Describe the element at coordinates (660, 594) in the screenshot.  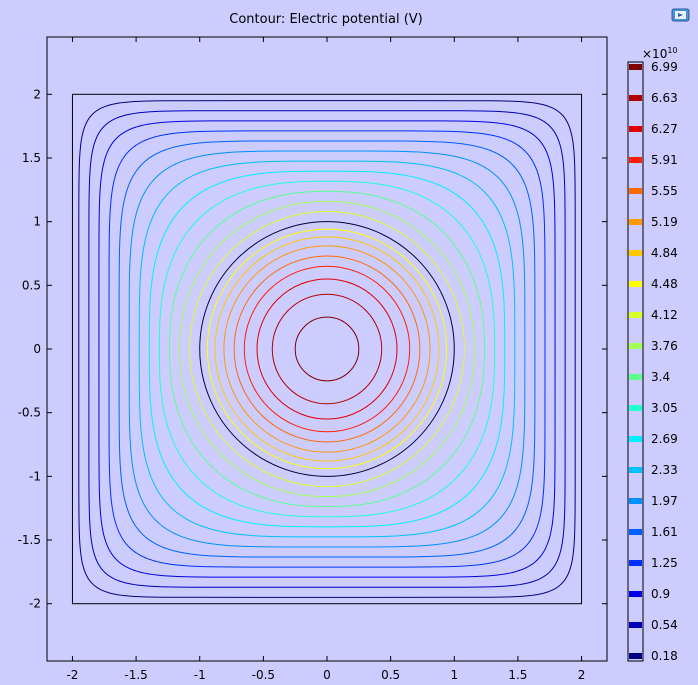
I see `legend-label: 0.9` at that location.